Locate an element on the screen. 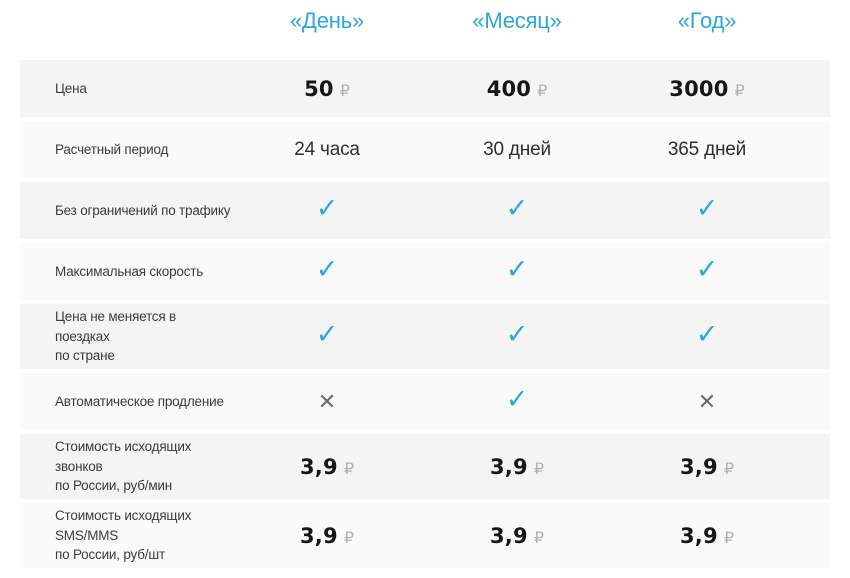 This screenshot has width=850, height=578. row-label-cell: Без ограничений по трафику is located at coordinates (126, 210).